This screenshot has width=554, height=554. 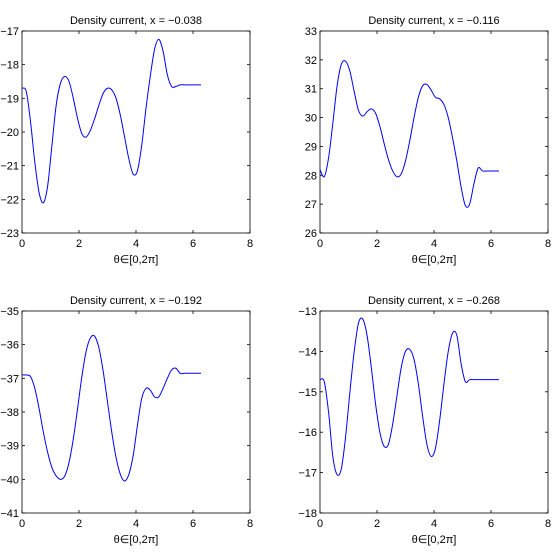 I want to click on y-tick-label: −41, so click(x=9, y=514).